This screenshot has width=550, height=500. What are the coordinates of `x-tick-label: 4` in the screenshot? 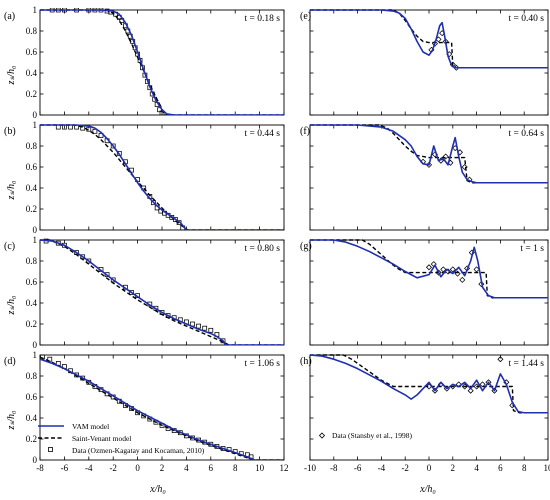 It's located at (186, 468).